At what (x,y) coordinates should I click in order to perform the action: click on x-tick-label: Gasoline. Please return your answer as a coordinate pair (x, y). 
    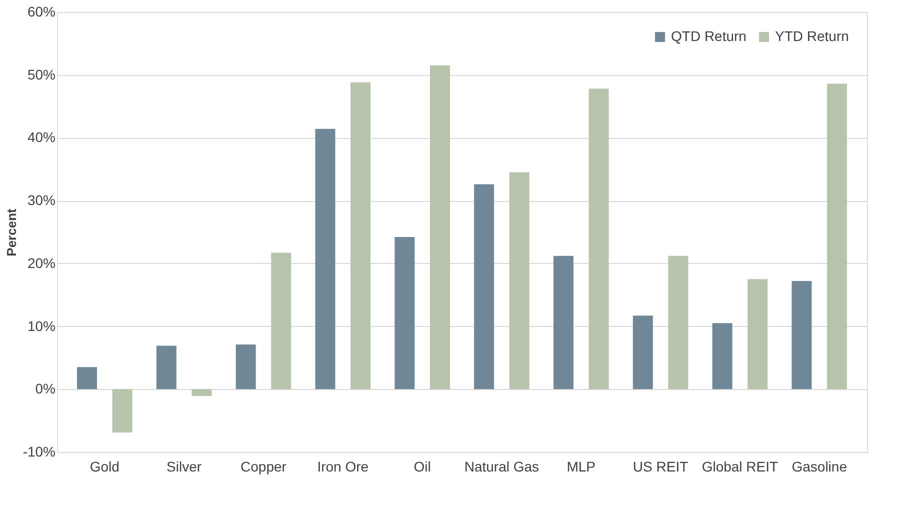
    Looking at the image, I should click on (820, 466).